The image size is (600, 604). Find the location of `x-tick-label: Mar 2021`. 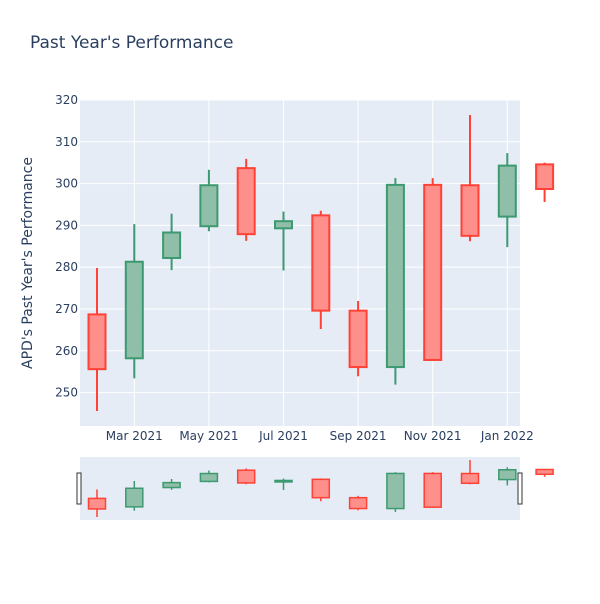

x-tick-label: Mar 2021 is located at coordinates (134, 436).